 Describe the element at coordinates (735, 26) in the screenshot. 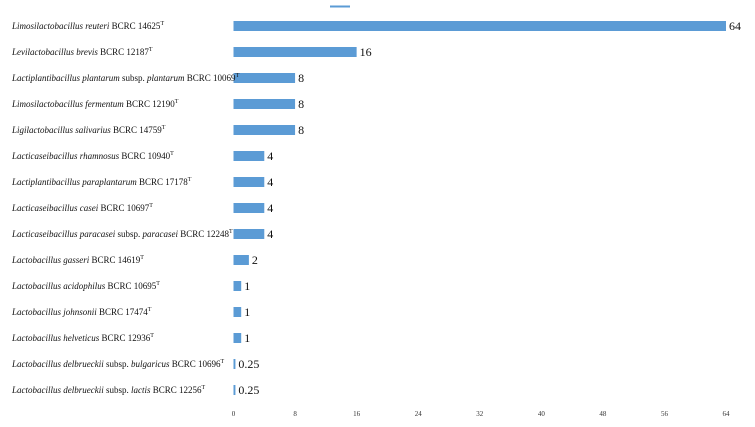

I see `value-label: 64` at that location.